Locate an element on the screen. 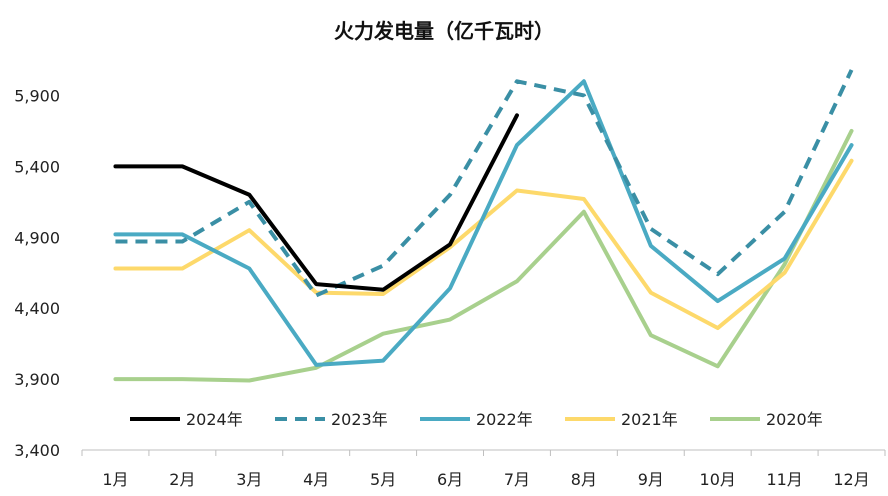 The width and height of the screenshot is (888, 496). y-tick-label: 4,900 is located at coordinates (37, 237).